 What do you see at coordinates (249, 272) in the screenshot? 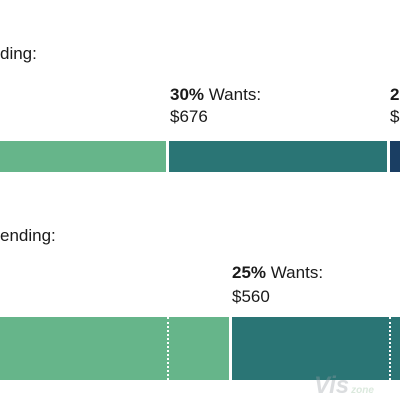
I see `chart-2-wants-percent: 25%` at bounding box center [249, 272].